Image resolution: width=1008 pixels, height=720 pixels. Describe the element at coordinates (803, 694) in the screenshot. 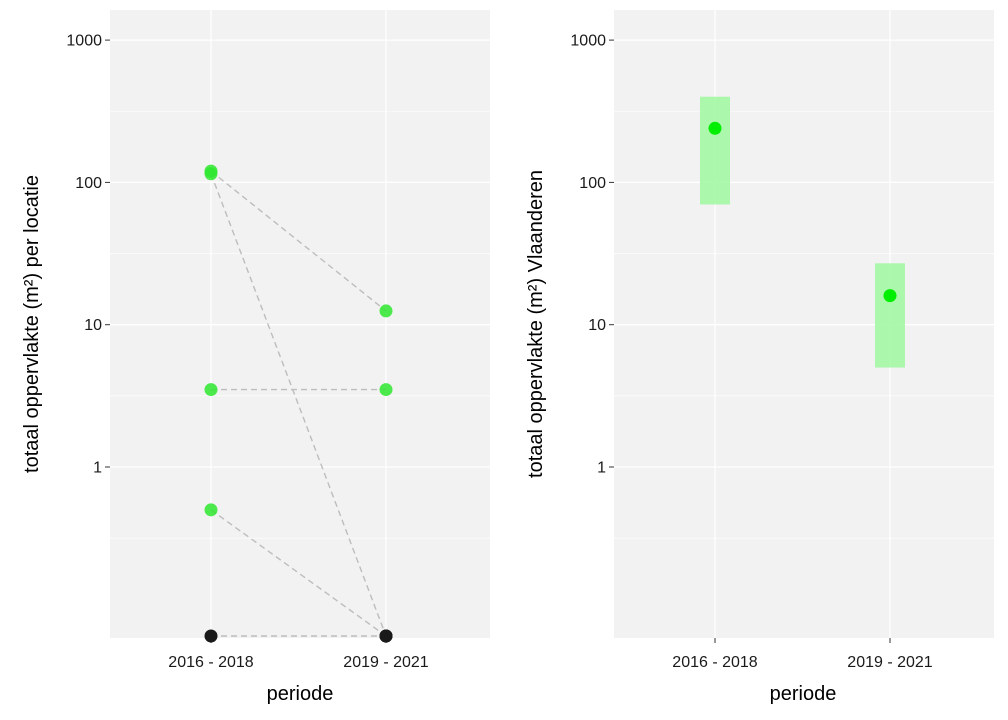

I see `right-x-axis-title: periode` at that location.